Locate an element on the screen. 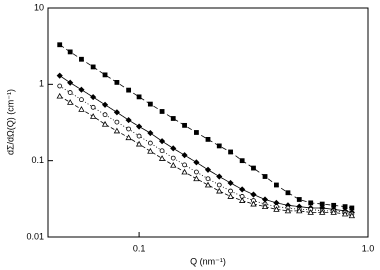 The height and width of the screenshot is (270, 380). y-tick-label: 0.01 is located at coordinates (35, 236).